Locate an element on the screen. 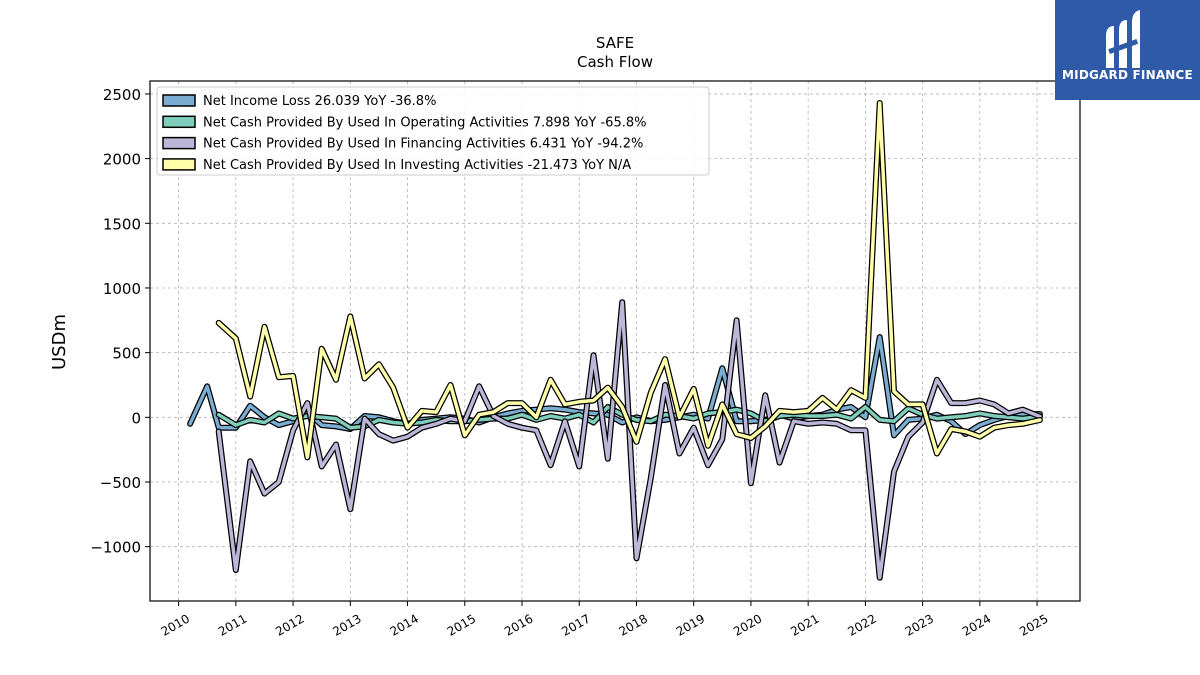 This screenshot has width=1200, height=675. x-tick-label: 2014 is located at coordinates (404, 624).